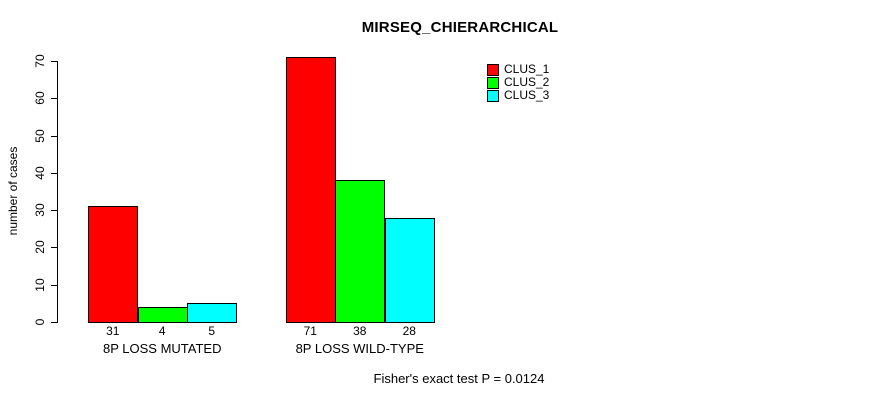  Describe the element at coordinates (162, 315) in the screenshot. I see `bar-clus_2-group1` at that location.